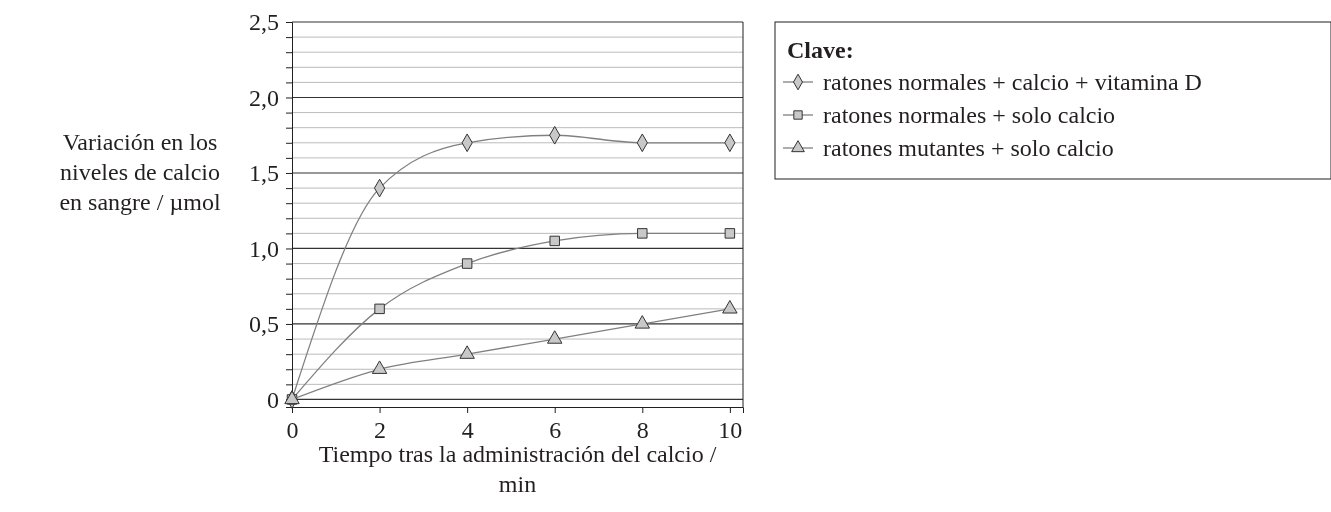 This screenshot has height=512, width=1331. What do you see at coordinates (264, 22) in the screenshot?
I see `y-tick-label: 2,5` at bounding box center [264, 22].